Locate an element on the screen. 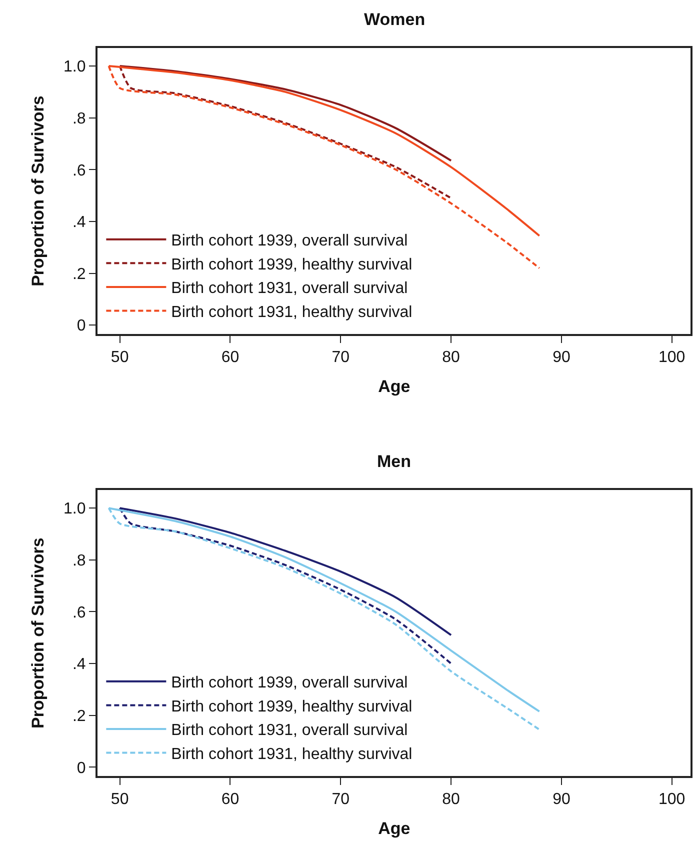 This screenshot has height=862, width=694. chart-title: Men is located at coordinates (394, 461).